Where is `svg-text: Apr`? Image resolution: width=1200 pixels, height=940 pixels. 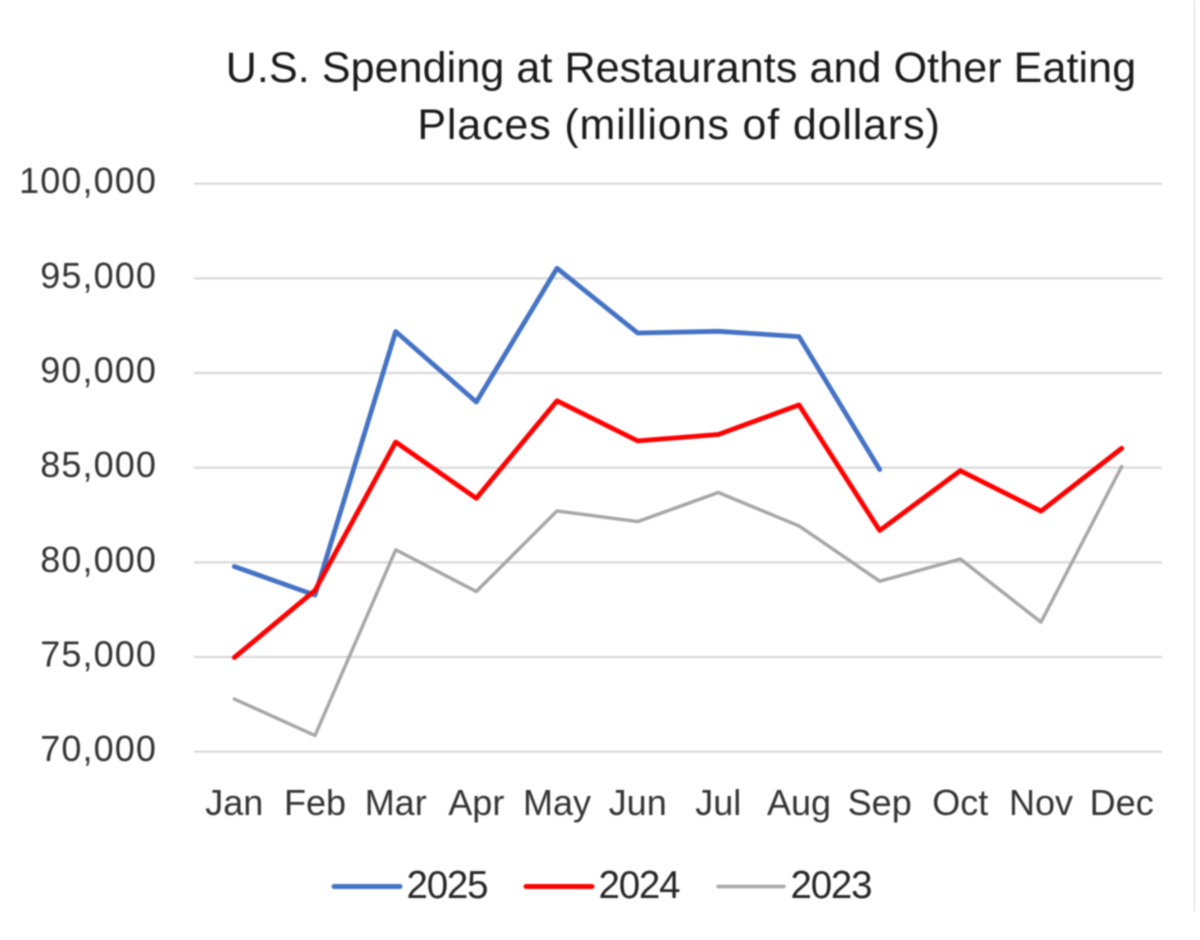 svg-text: Apr is located at coordinates (476, 802).